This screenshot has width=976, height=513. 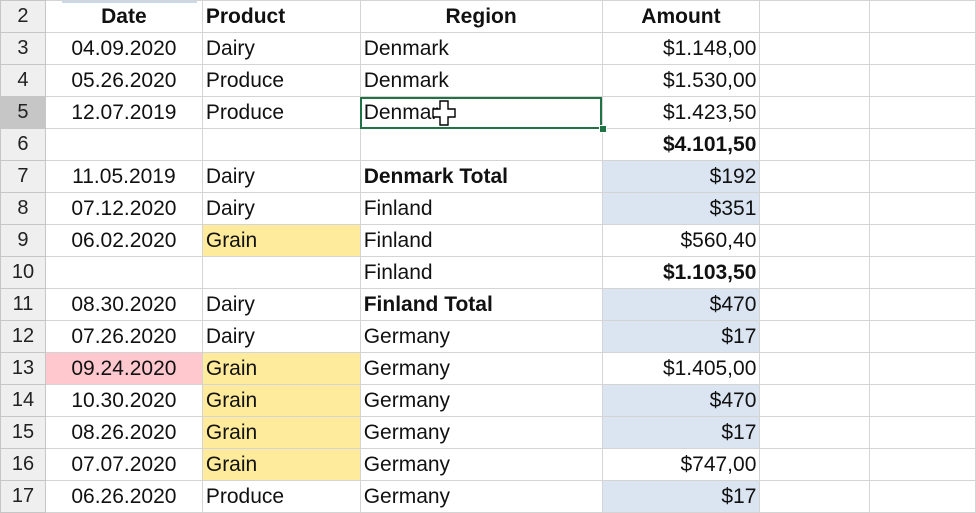 I want to click on row-header: 3, so click(x=23, y=48).